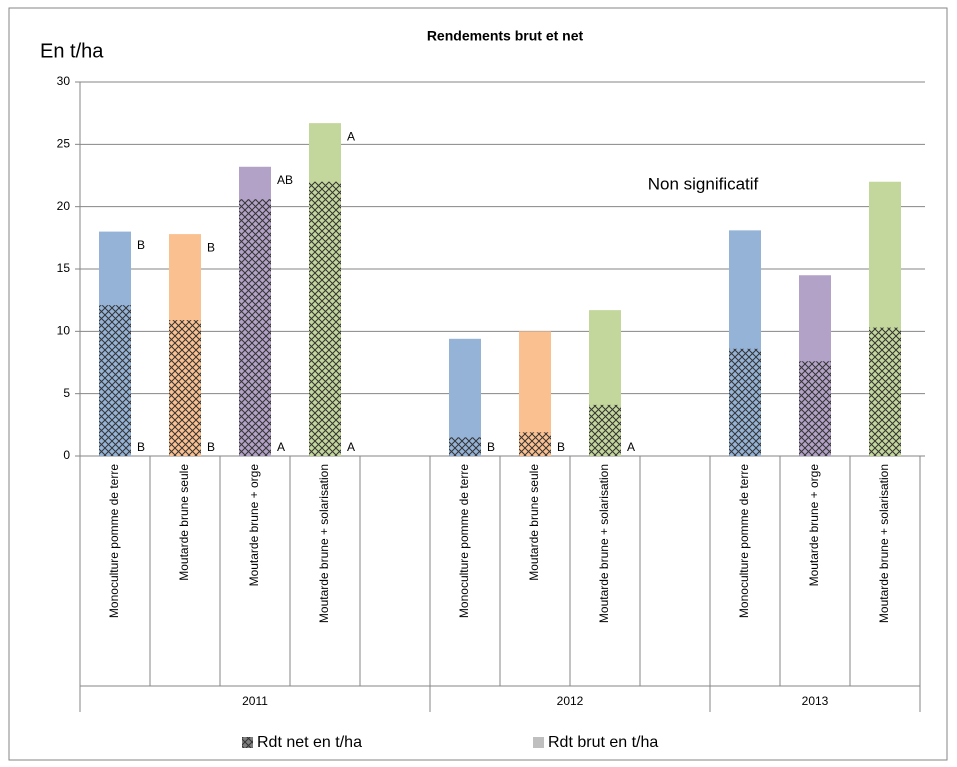 Image resolution: width=957 pixels, height=767 pixels. Describe the element at coordinates (285, 180) in the screenshot. I see `significance-letter: AB` at that location.